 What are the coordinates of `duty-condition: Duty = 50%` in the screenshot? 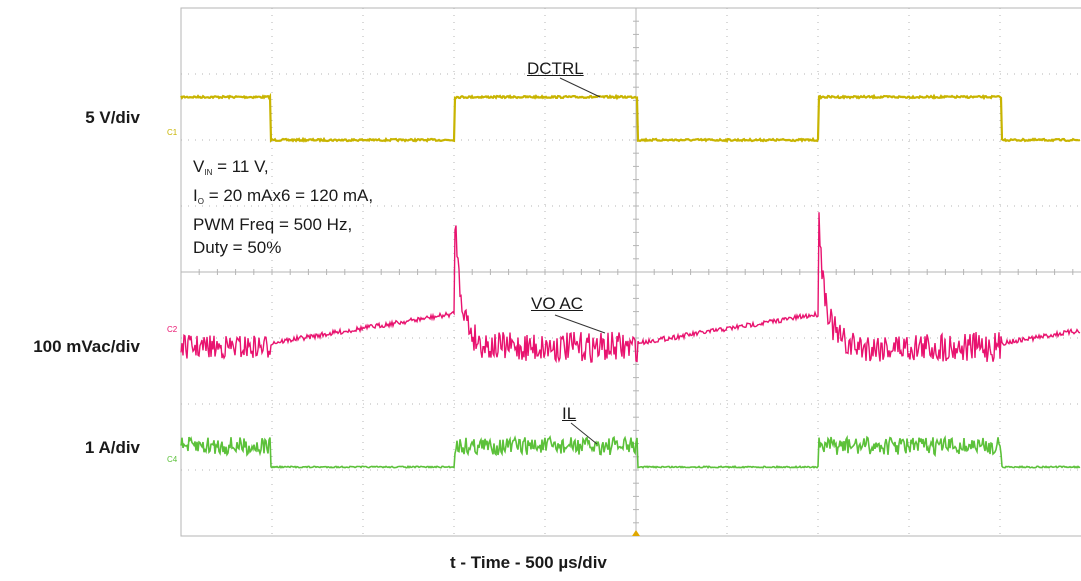 It's located at (237, 247).